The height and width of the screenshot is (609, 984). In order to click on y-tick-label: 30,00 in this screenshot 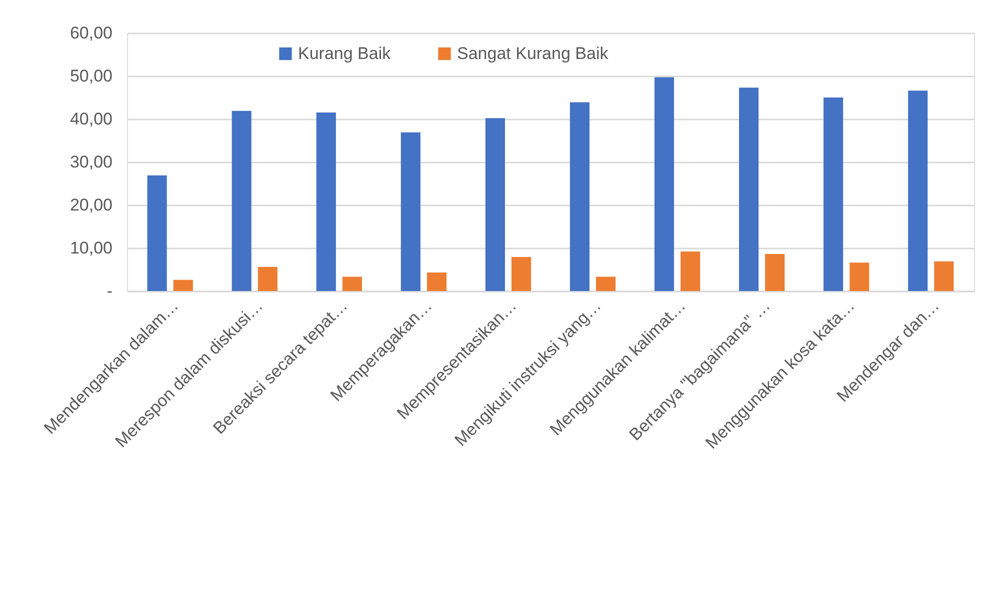, I will do `click(91, 162)`.